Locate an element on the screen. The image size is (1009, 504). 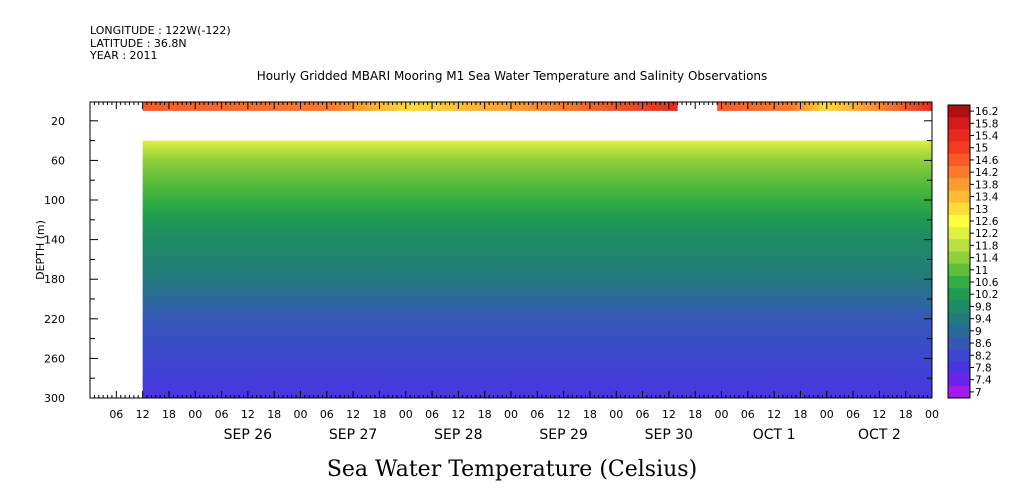
colorbar-label: 12.2 is located at coordinates (986, 234).